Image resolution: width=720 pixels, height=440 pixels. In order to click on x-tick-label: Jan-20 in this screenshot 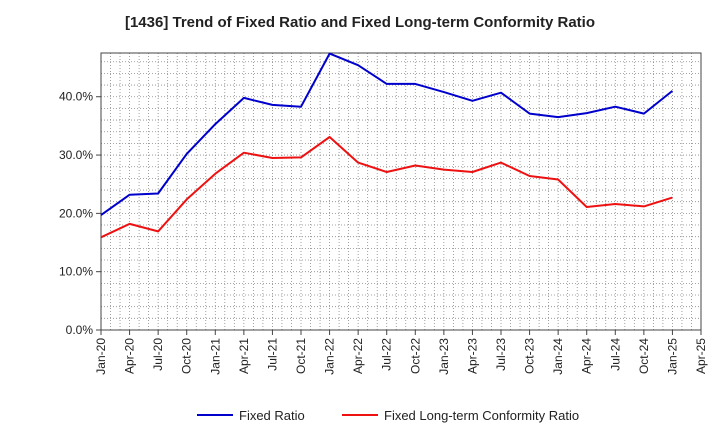, I will do `click(101, 356)`.